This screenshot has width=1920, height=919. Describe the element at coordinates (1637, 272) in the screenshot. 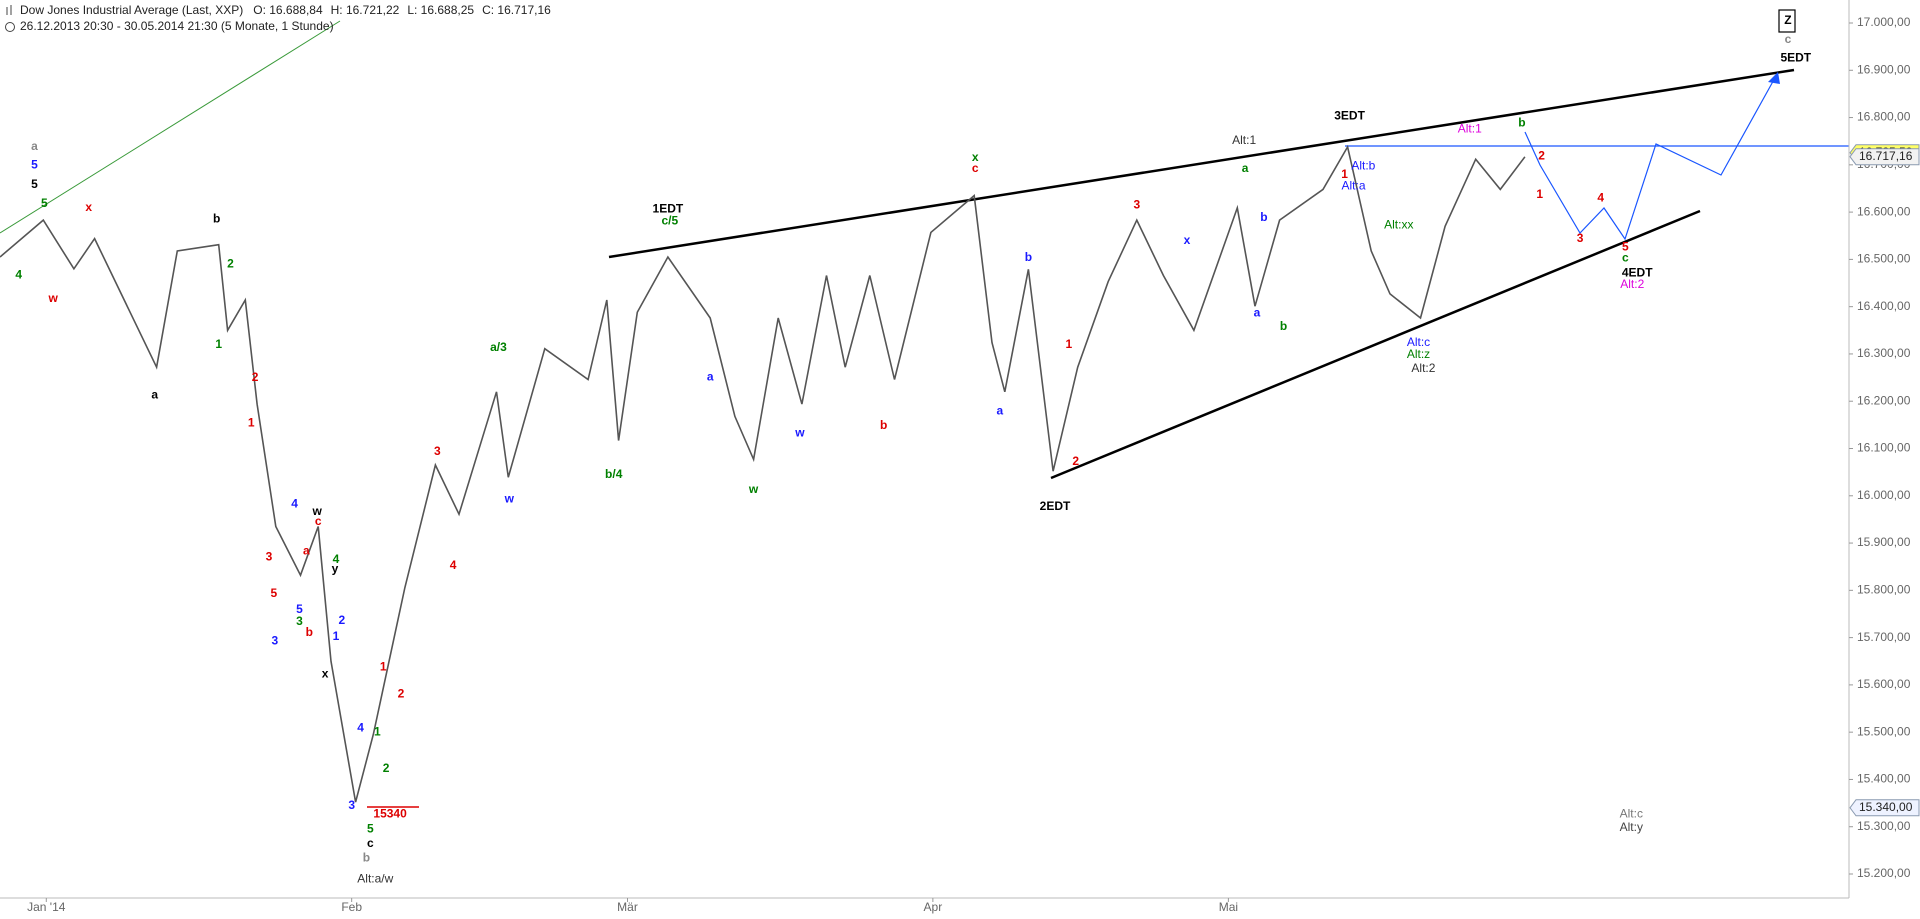

I see `wave-label: 4EDT` at that location.